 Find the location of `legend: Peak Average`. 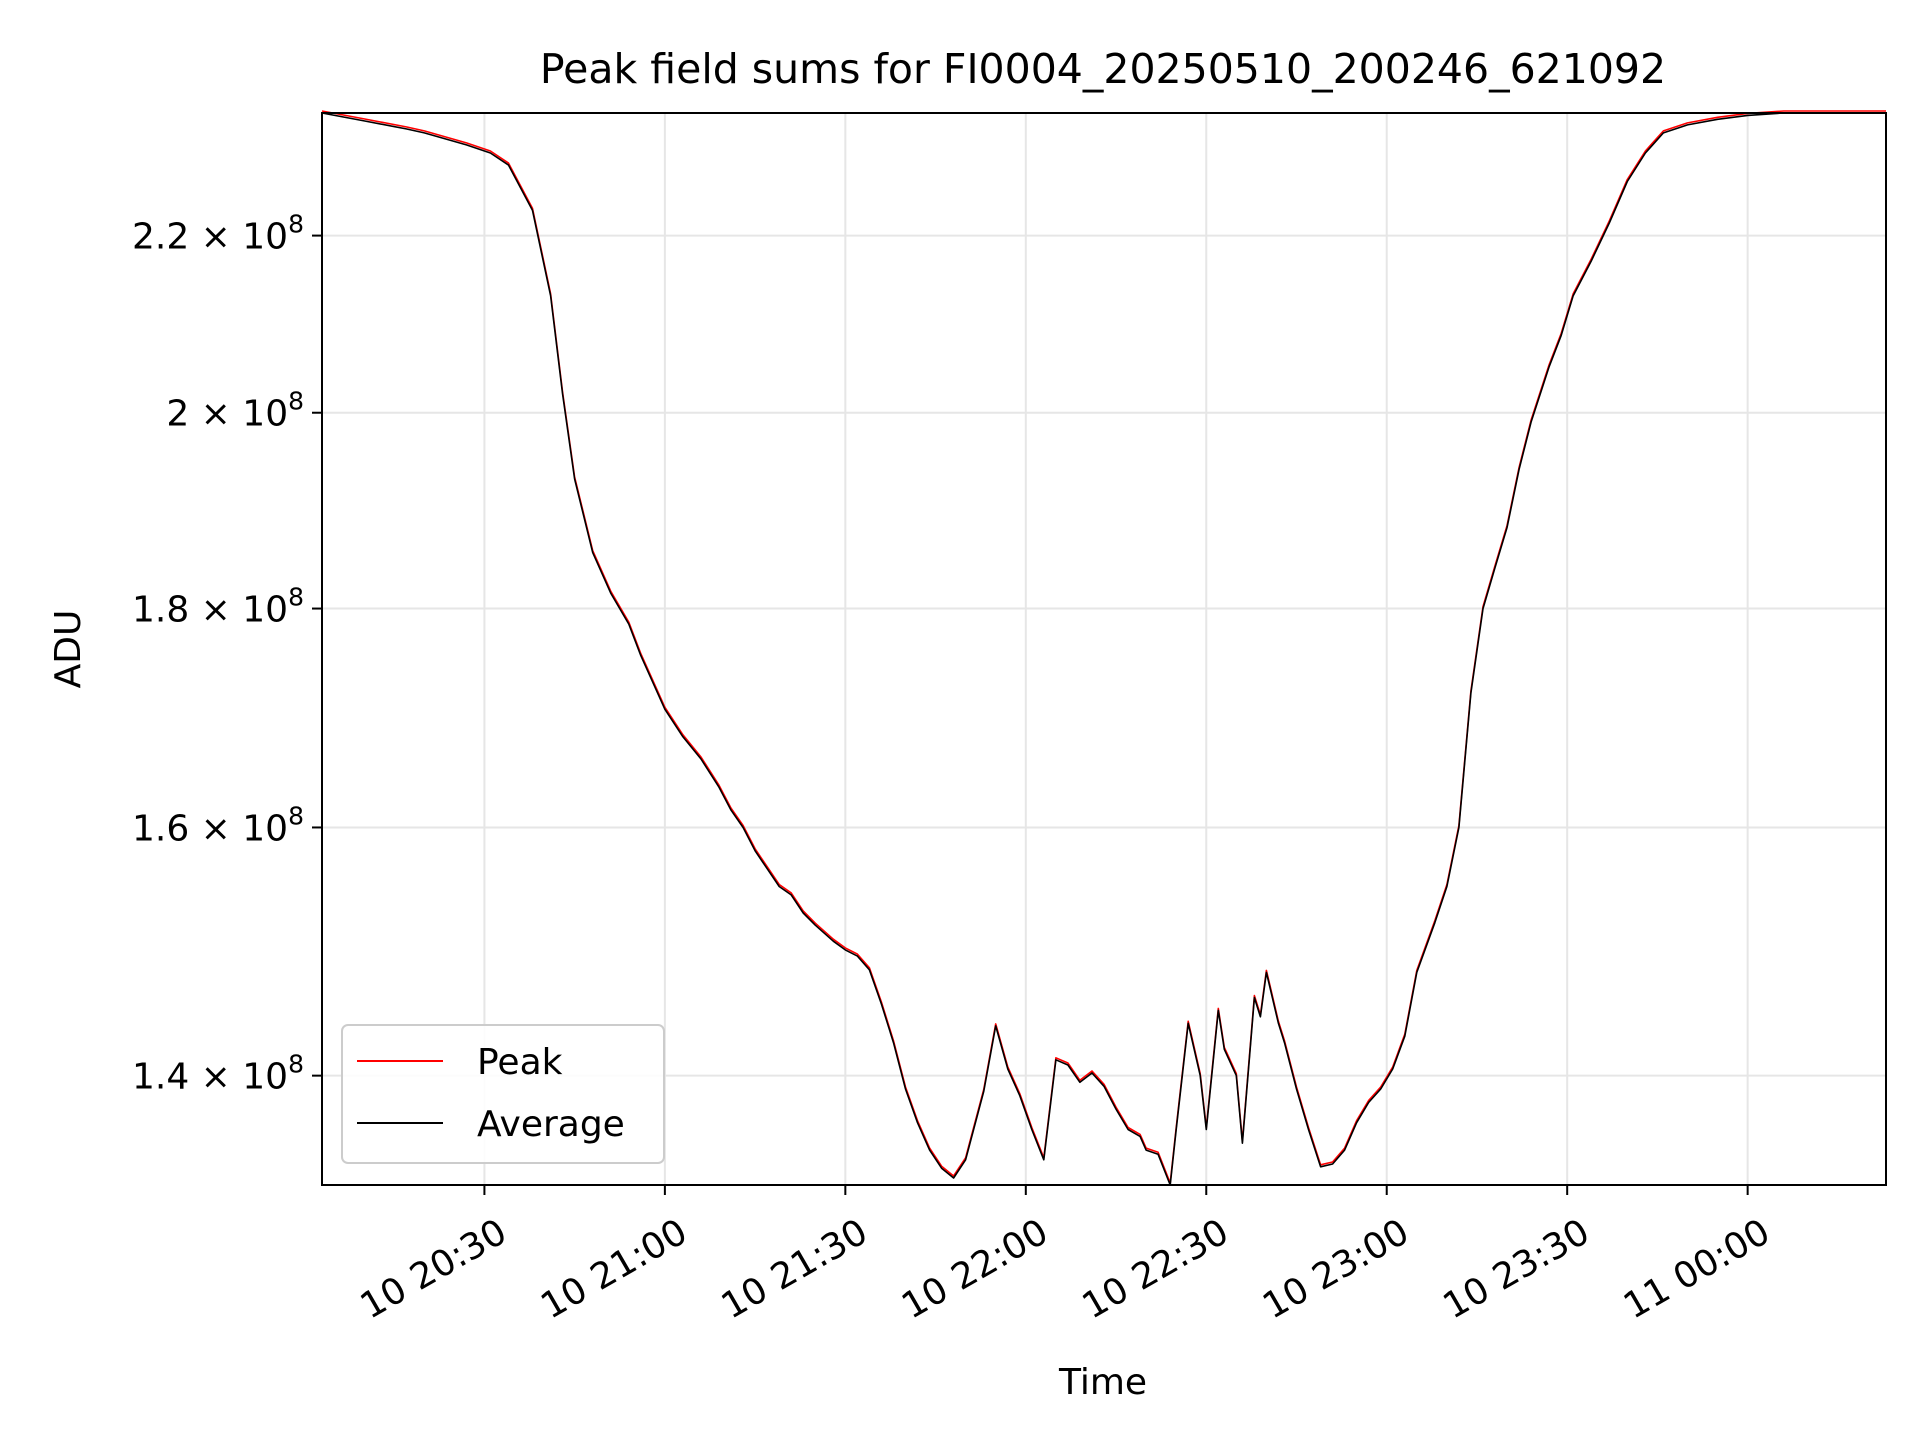

legend: Peak Average is located at coordinates (503, 1094).